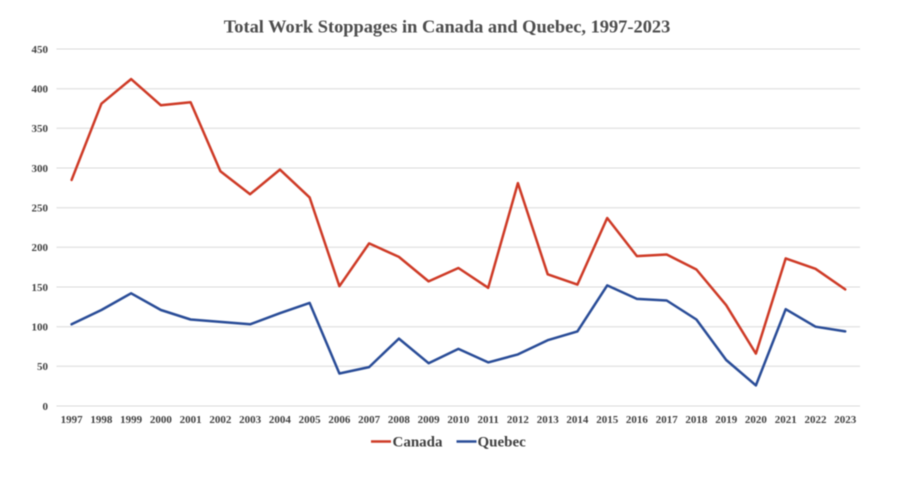 The height and width of the screenshot is (478, 900). I want to click on svg-text: 2006, so click(339, 420).